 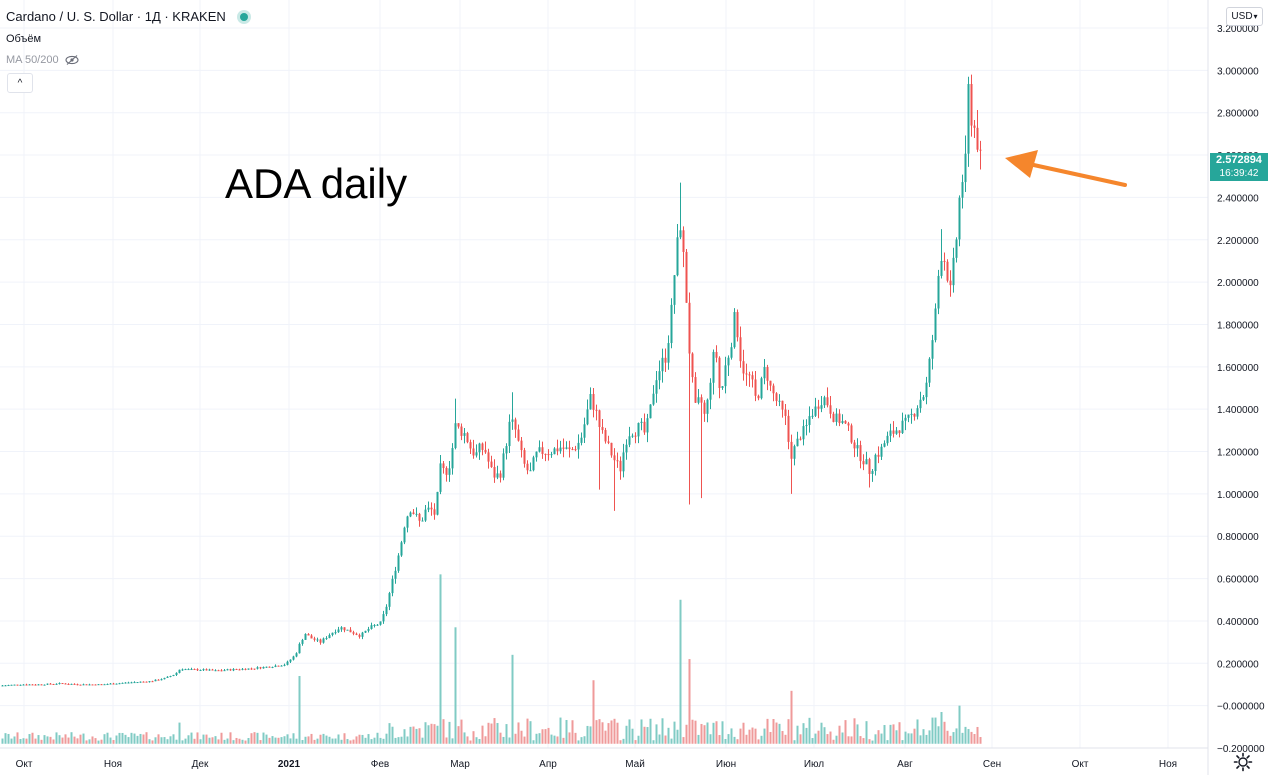 What do you see at coordinates (24, 39) in the screenshot?
I see `volume-legend: Объём` at bounding box center [24, 39].